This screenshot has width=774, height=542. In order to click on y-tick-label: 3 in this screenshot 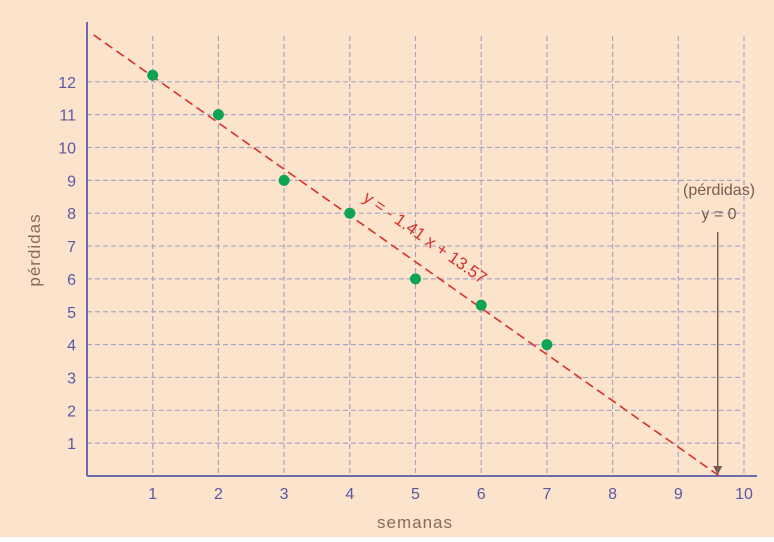, I will do `click(71, 378)`.